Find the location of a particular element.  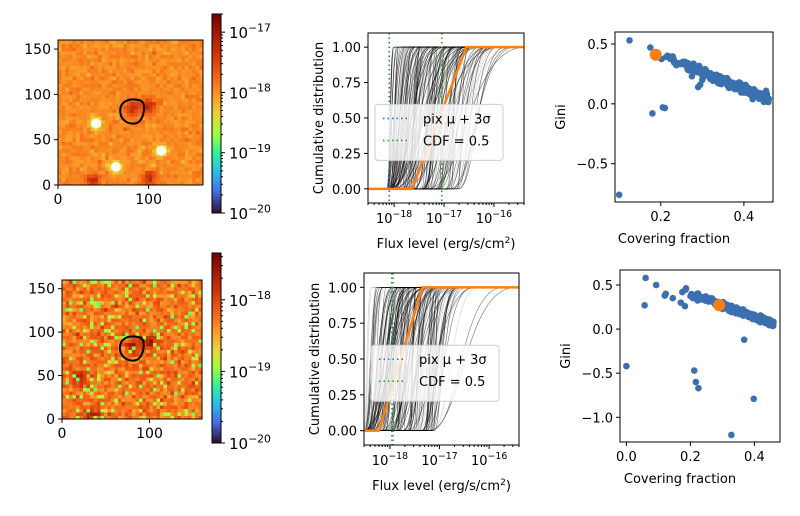

y-tick-label: 0 is located at coordinates (46, 186).